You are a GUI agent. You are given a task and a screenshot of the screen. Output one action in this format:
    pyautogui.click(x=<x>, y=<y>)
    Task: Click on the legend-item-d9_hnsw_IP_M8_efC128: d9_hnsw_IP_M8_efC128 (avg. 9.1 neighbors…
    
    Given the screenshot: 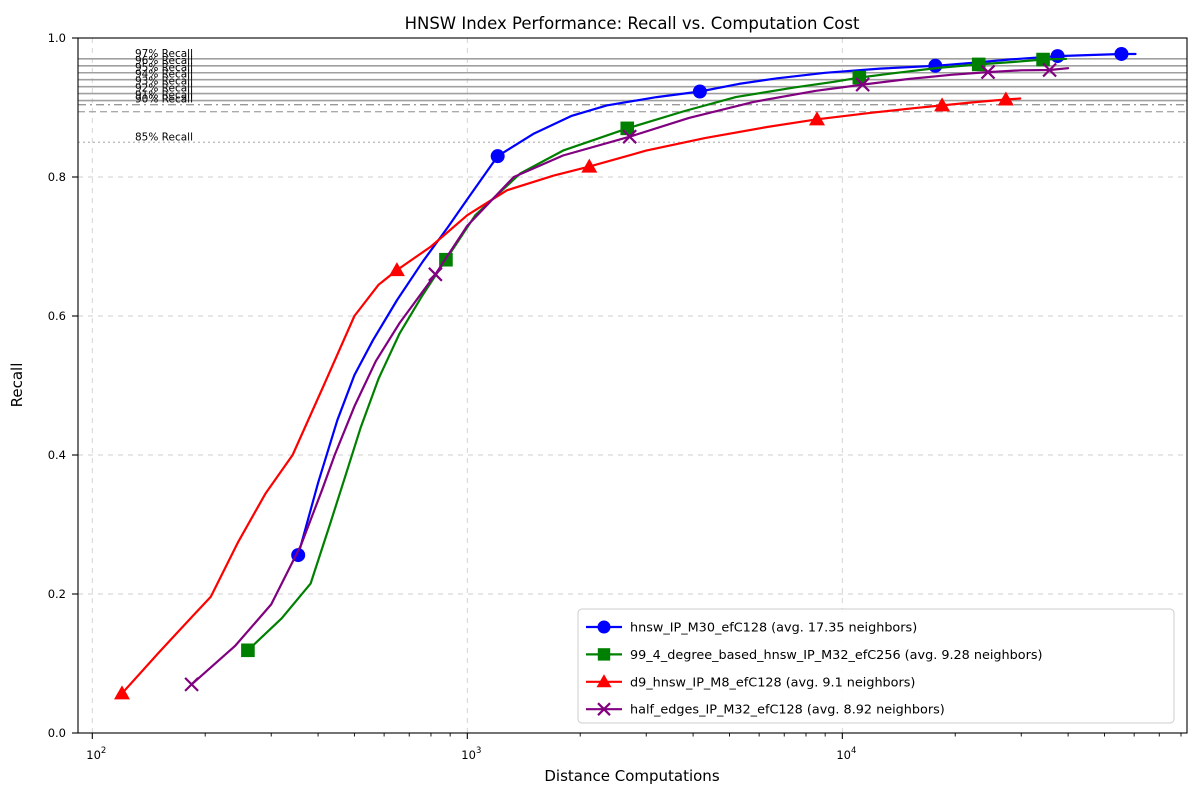 What is the action you would take?
    pyautogui.click(x=750, y=682)
    